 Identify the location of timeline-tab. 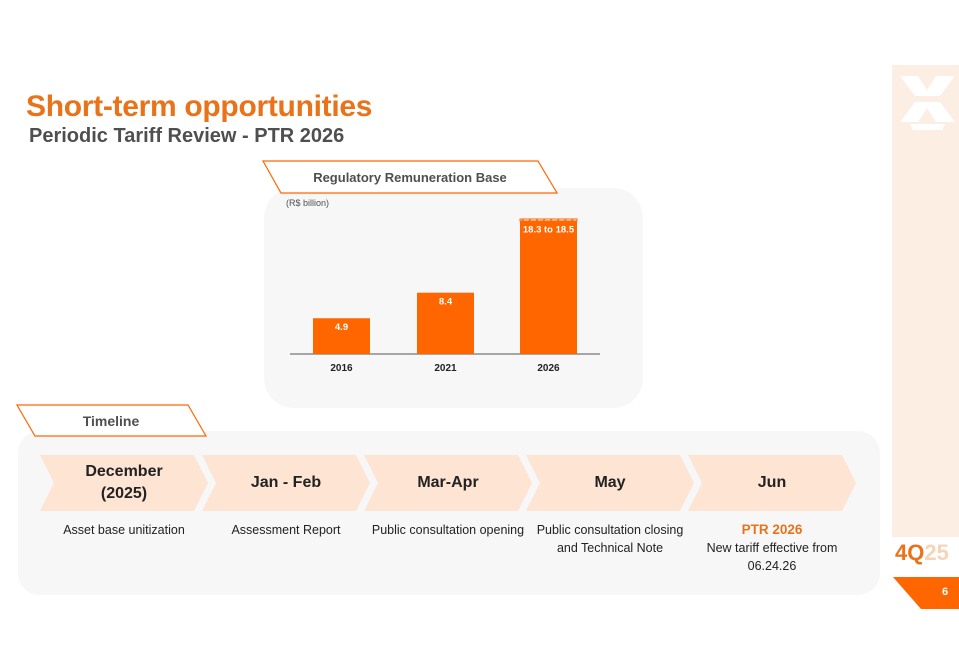
(112, 420).